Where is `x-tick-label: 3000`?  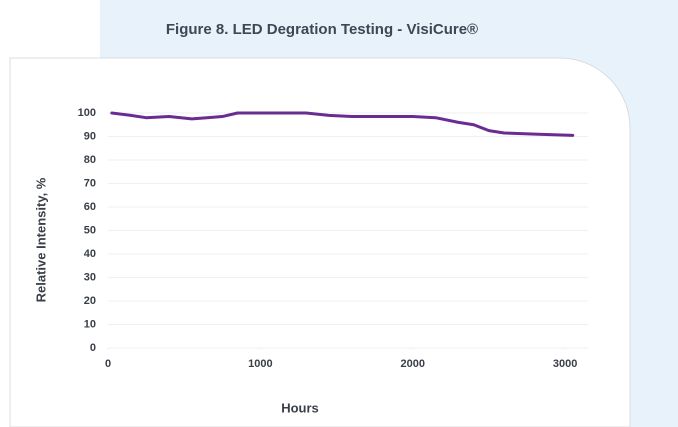
x-tick-label: 3000 is located at coordinates (565, 364).